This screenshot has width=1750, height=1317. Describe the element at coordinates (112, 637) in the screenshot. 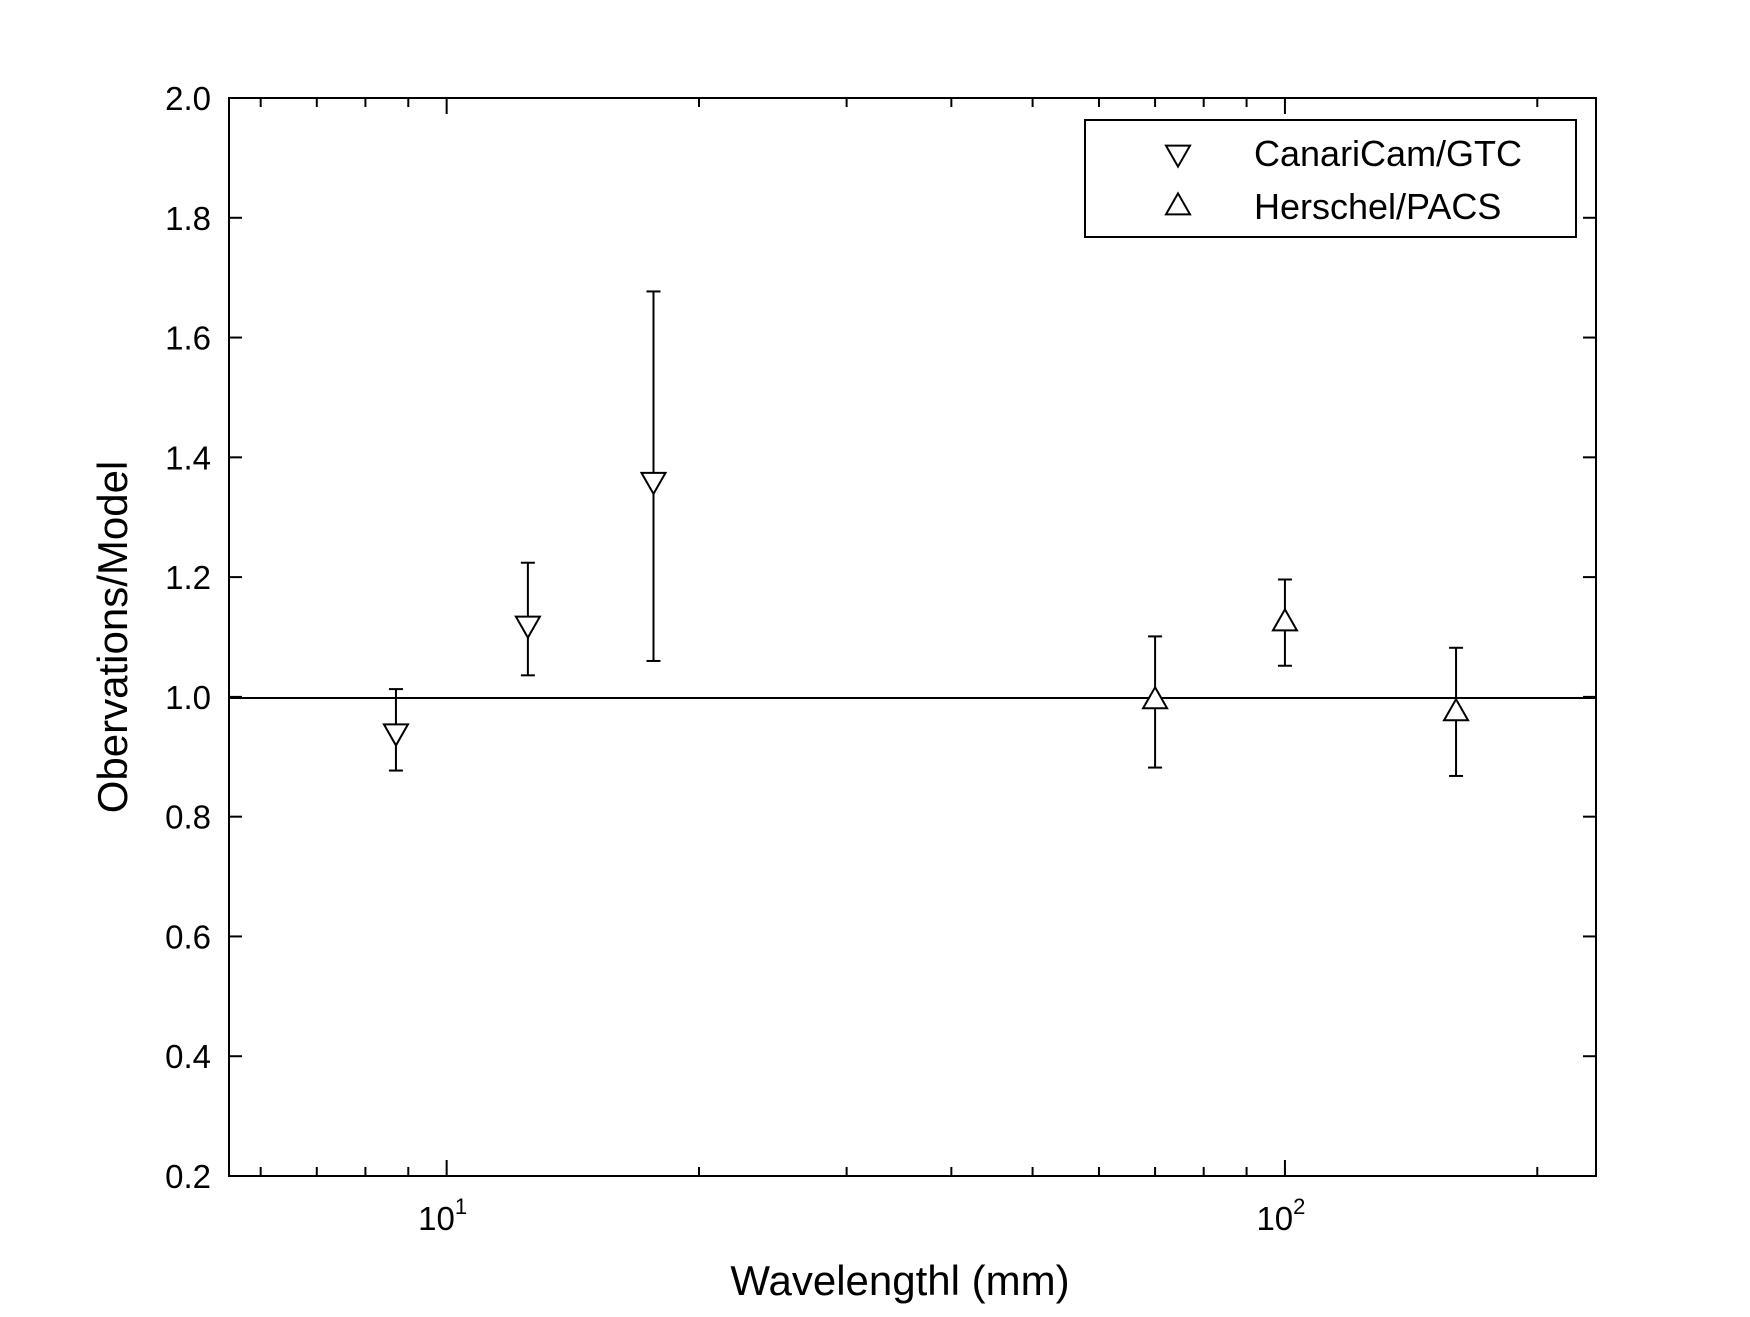

I see `y-axis-title: Obervations/Model` at that location.